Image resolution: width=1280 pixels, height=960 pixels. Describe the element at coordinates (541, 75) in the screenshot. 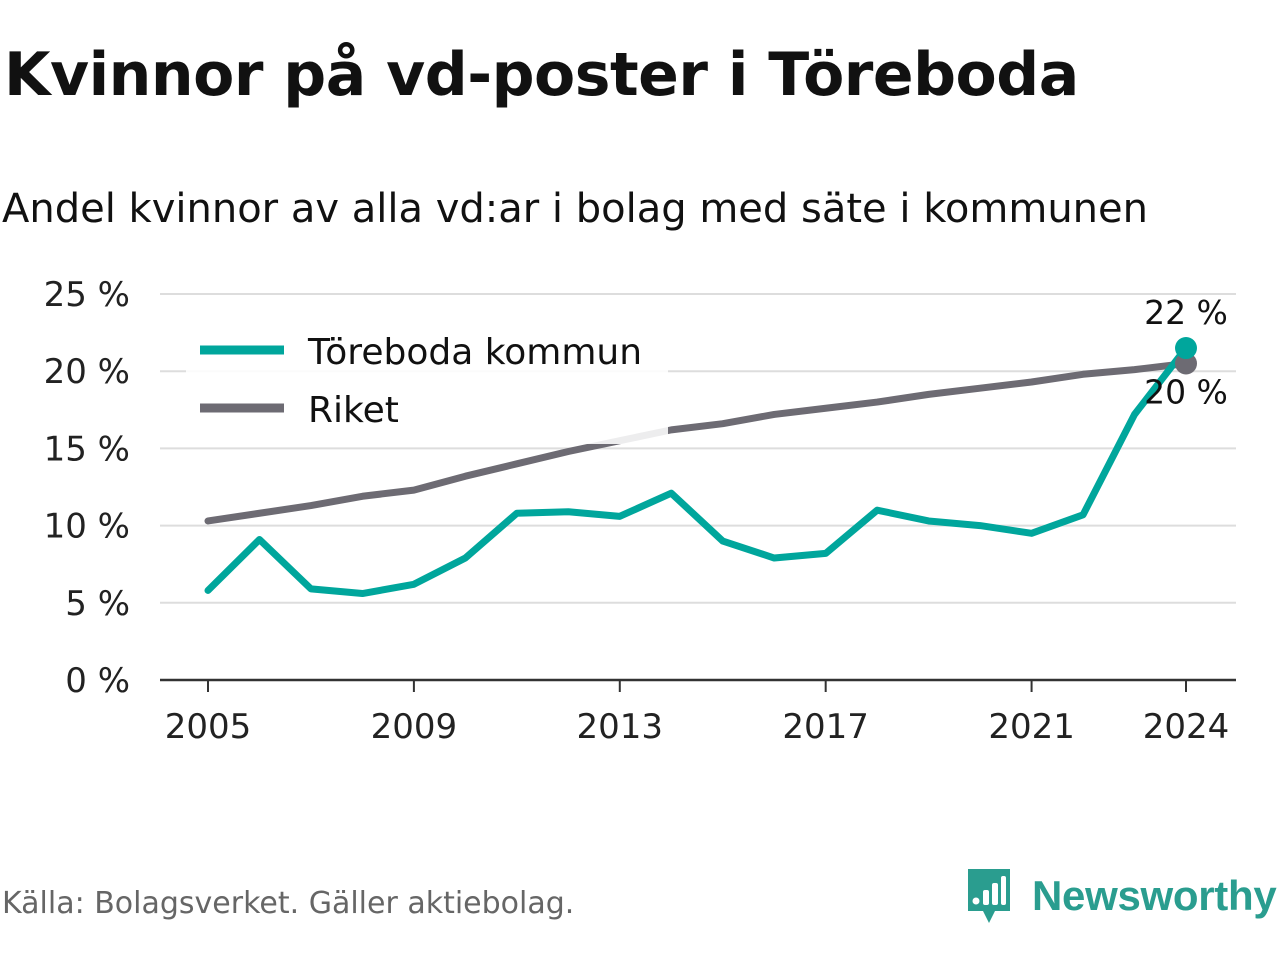

I see `chart-title: Kvinnor på vd-poster i Töreboda` at that location.